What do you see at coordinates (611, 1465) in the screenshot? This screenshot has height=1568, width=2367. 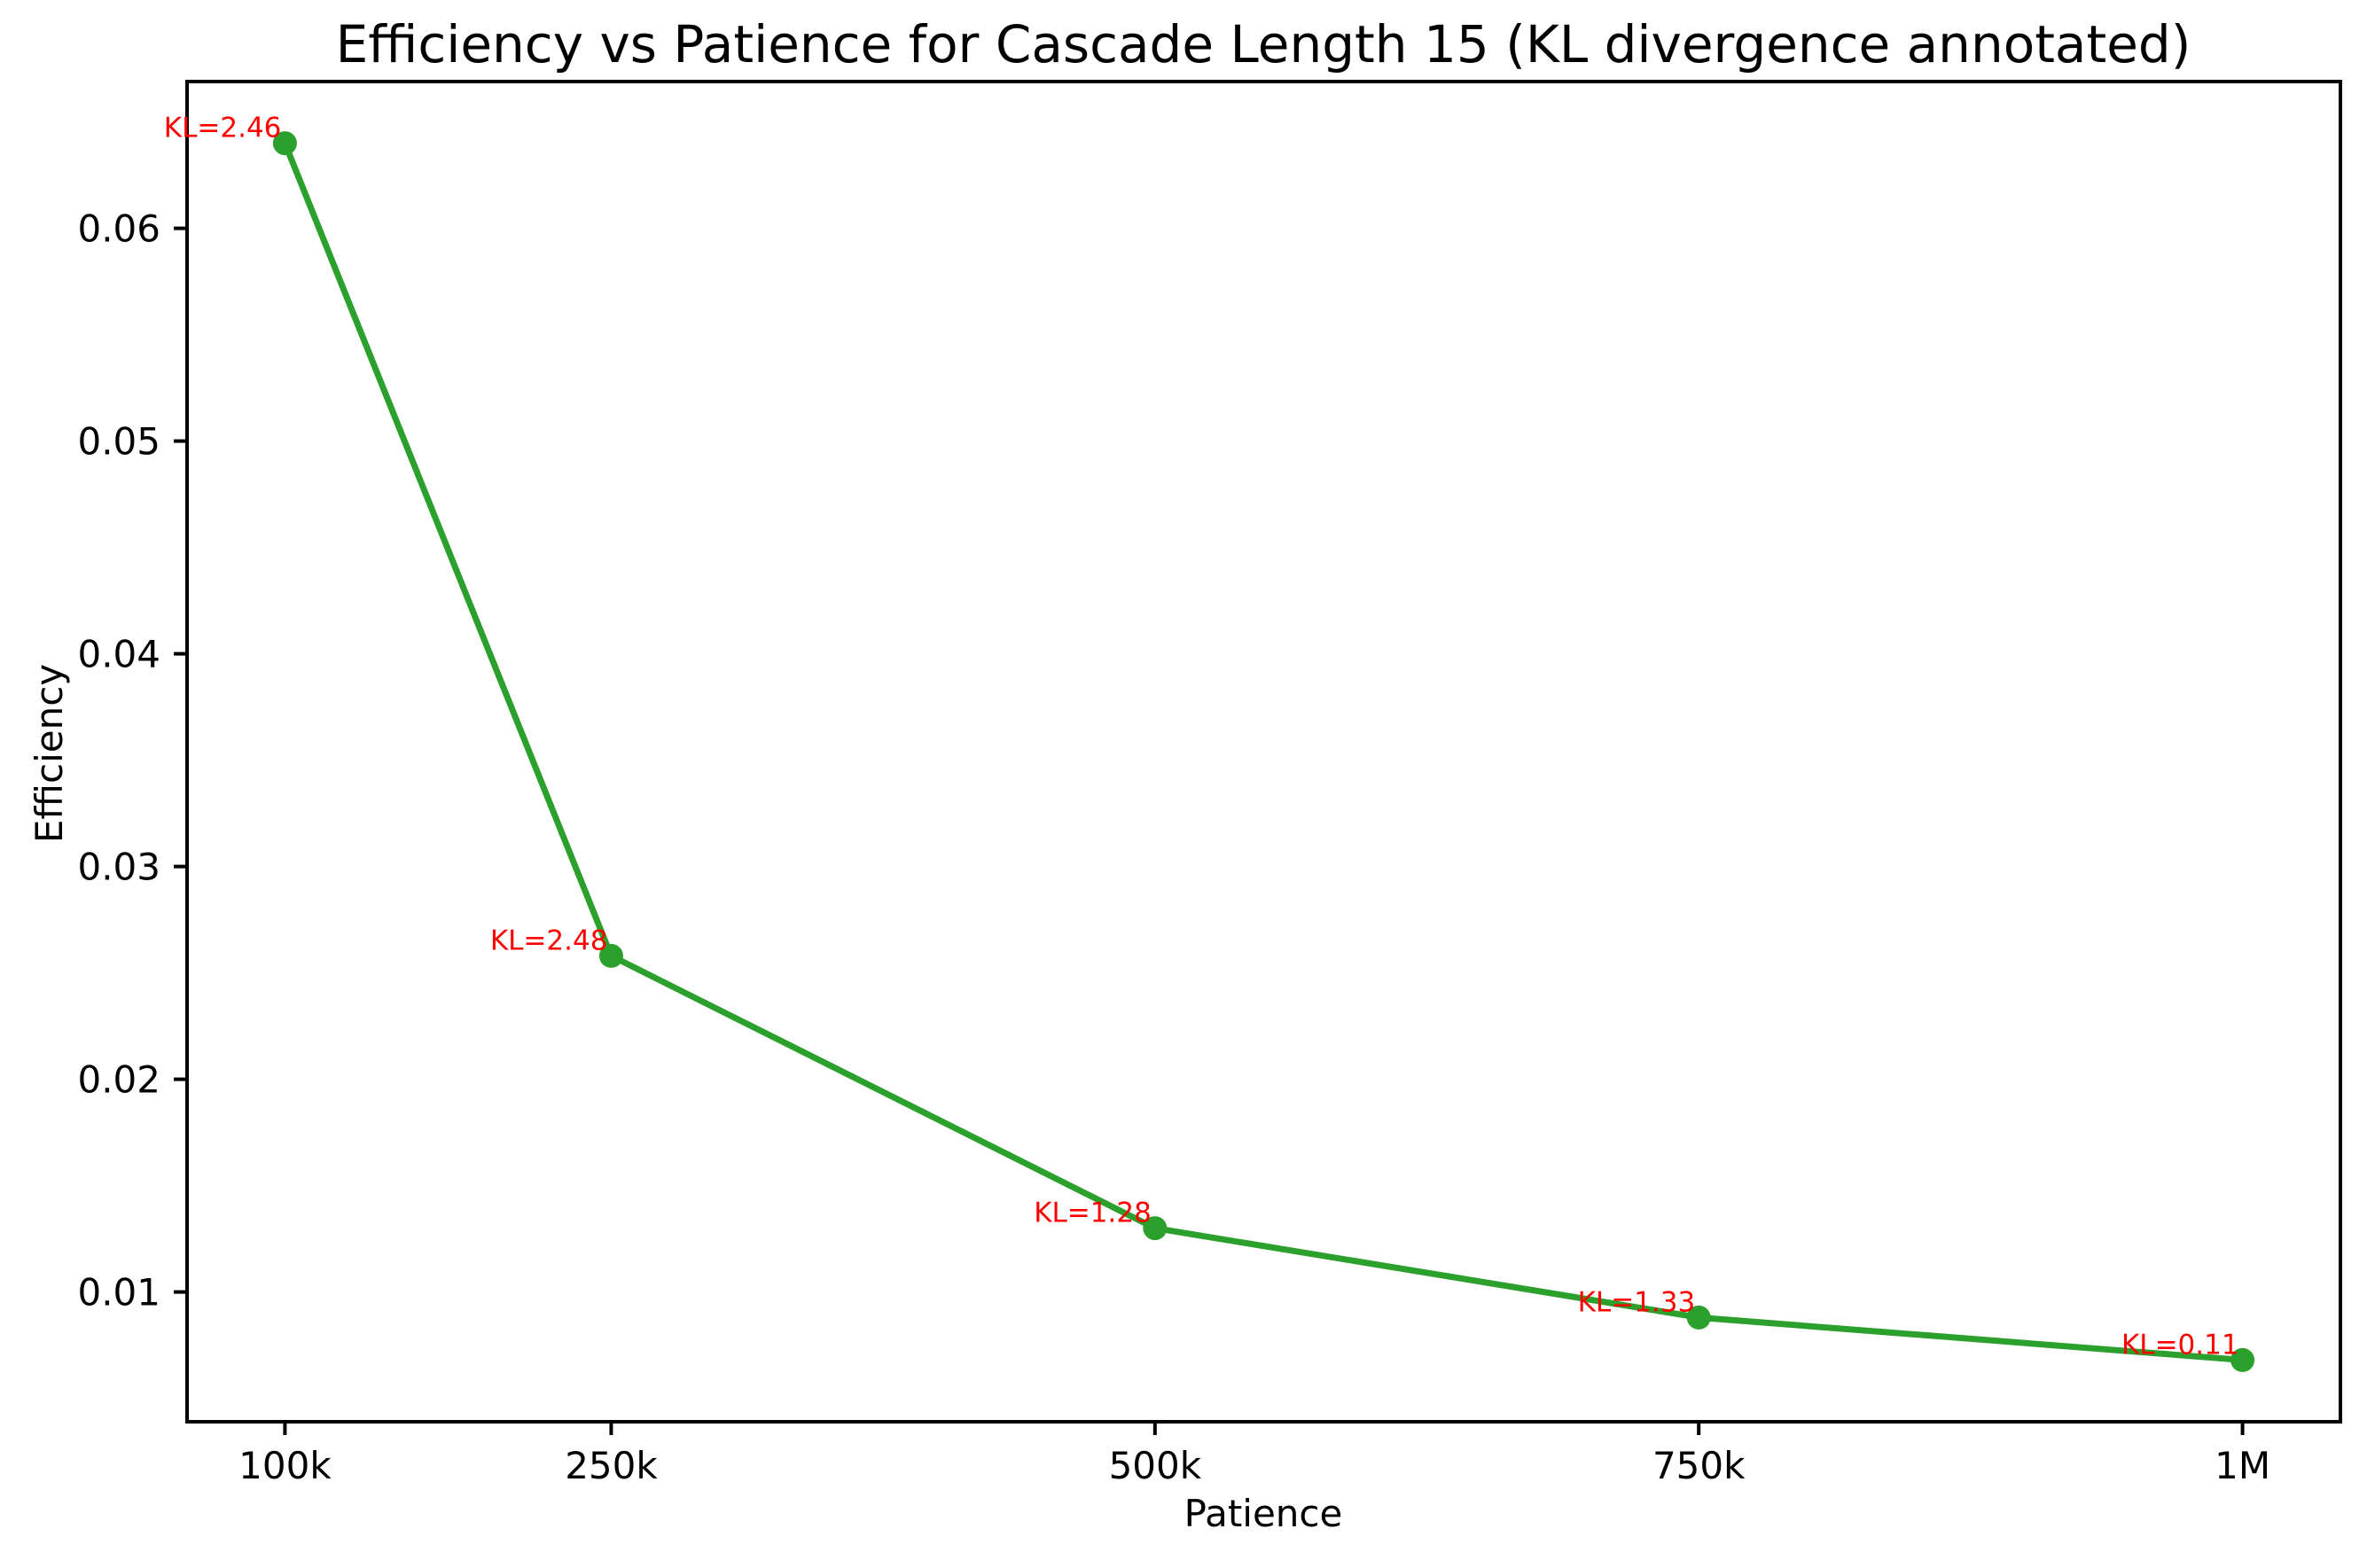 I see `x-tick-label: 250k` at bounding box center [611, 1465].